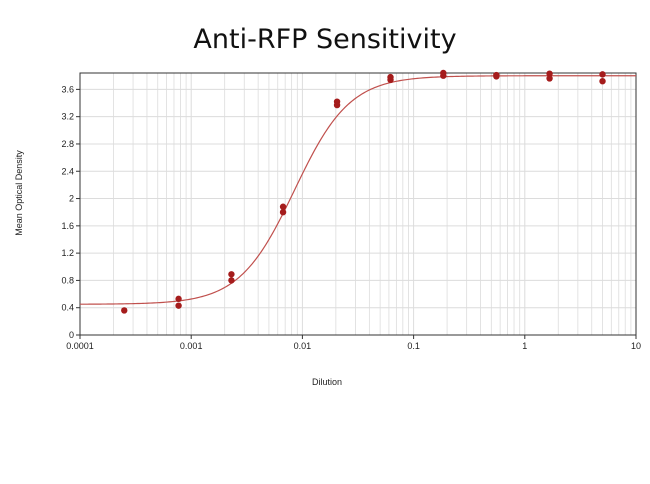 Image resolution: width=650 pixels, height=484 pixels. I want to click on x-tick-label: 0.001, so click(191, 346).